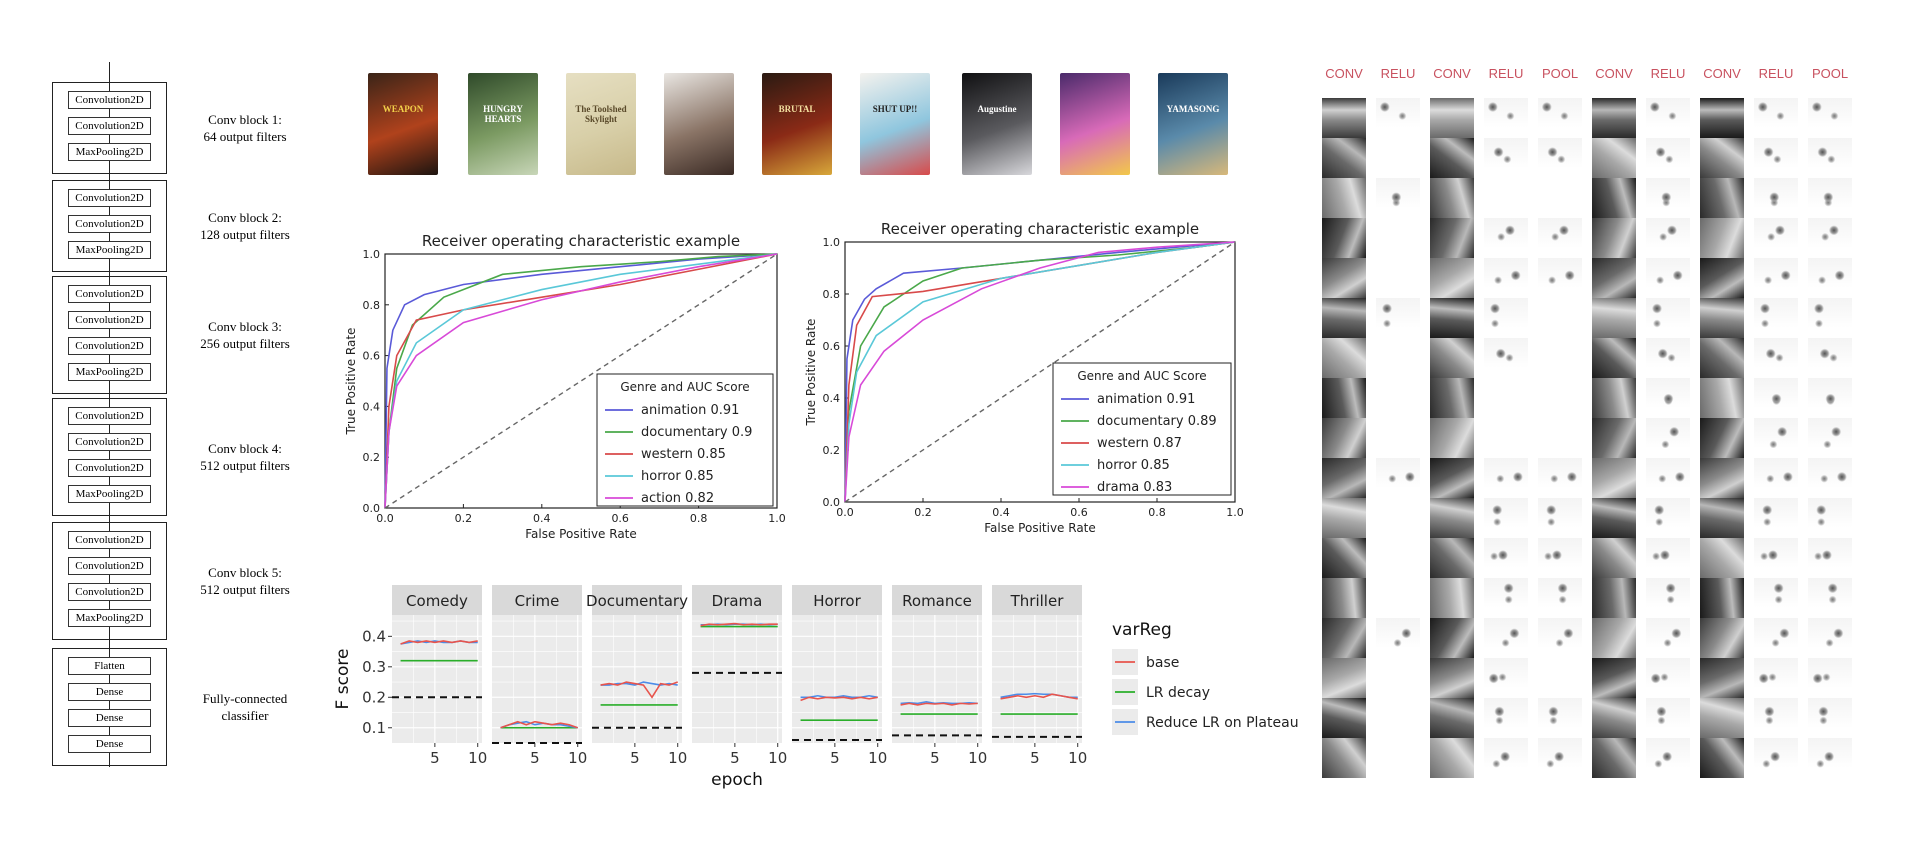 Image resolution: width=1919 pixels, height=842 pixels. I want to click on fscore-x-tick-label: 10, so click(677, 758).